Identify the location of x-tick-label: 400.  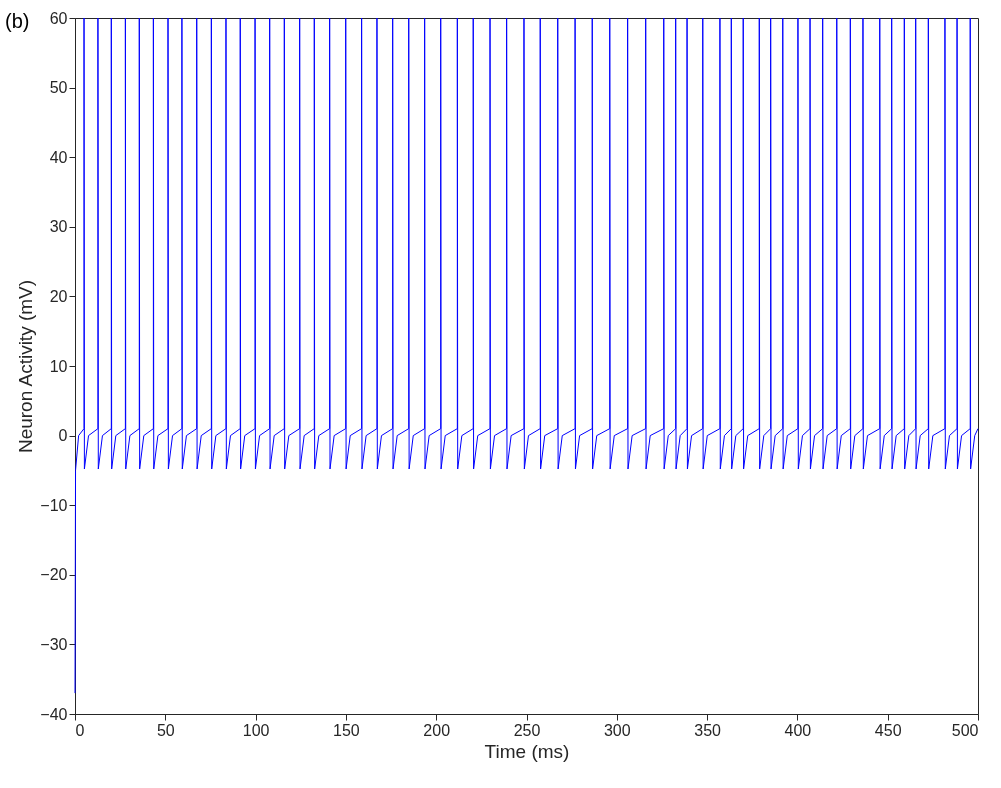
(798, 730).